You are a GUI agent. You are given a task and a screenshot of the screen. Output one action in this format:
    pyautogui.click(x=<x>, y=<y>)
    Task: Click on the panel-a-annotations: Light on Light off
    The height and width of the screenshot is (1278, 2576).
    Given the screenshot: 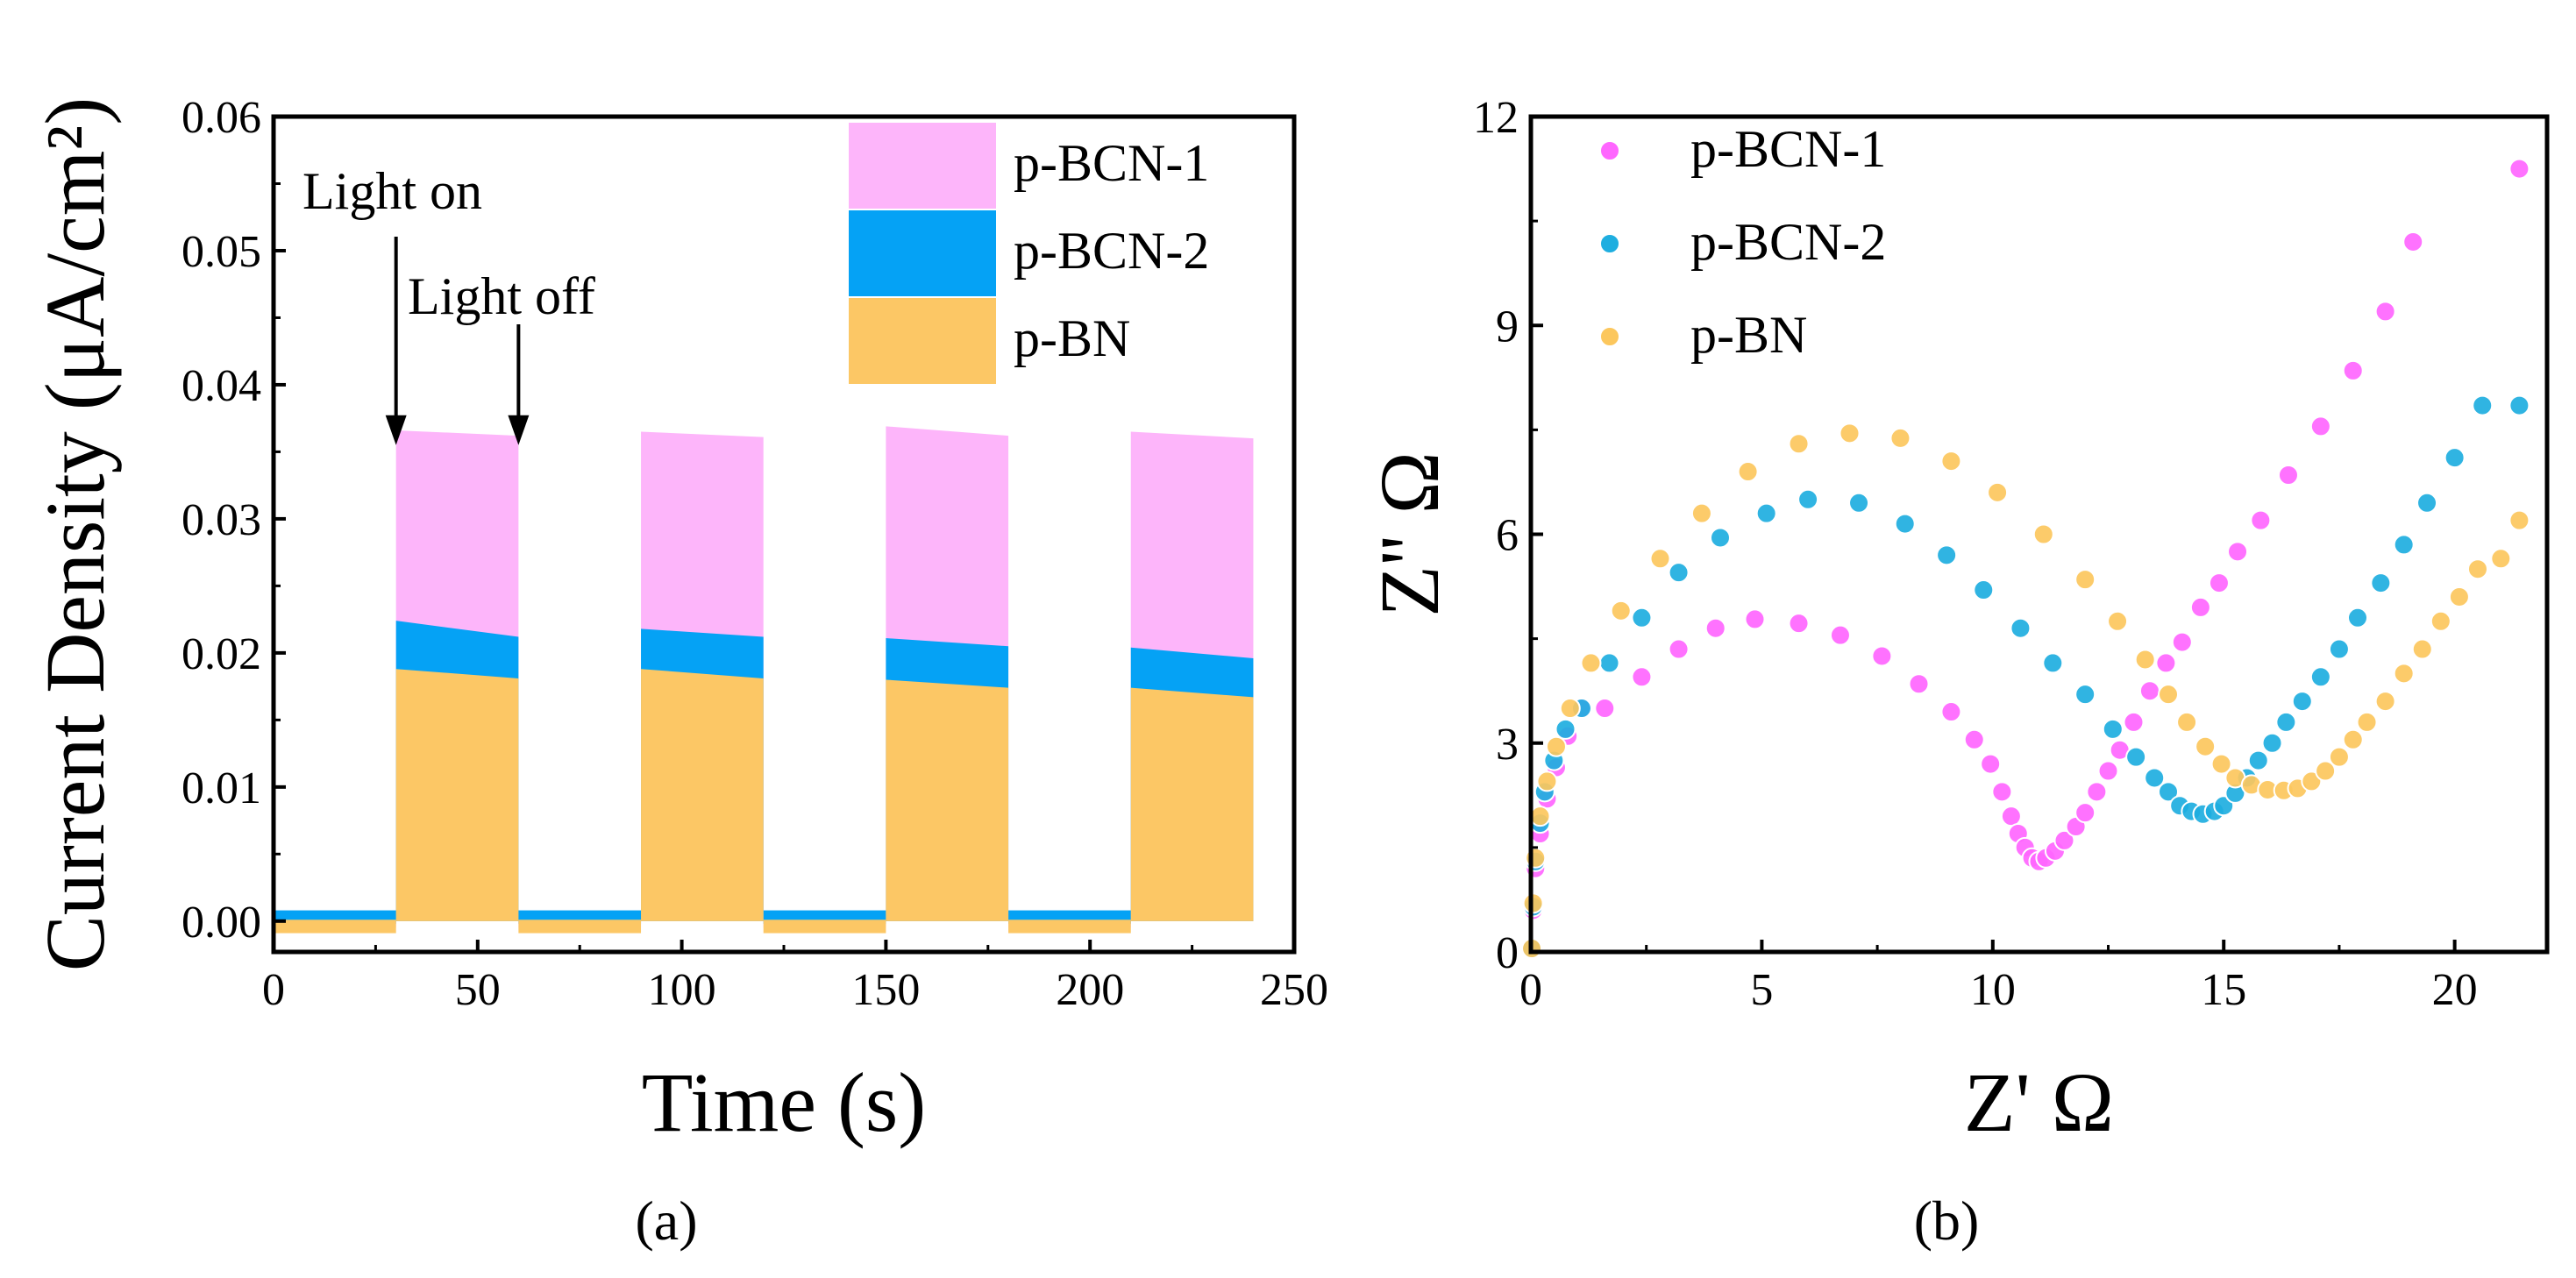 What is the action you would take?
    pyautogui.click(x=448, y=303)
    